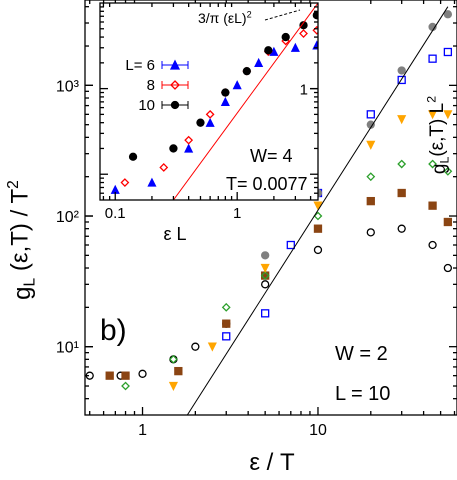  Describe the element at coordinates (249, 15) in the screenshot. I see `line-label-part: 2` at that location.